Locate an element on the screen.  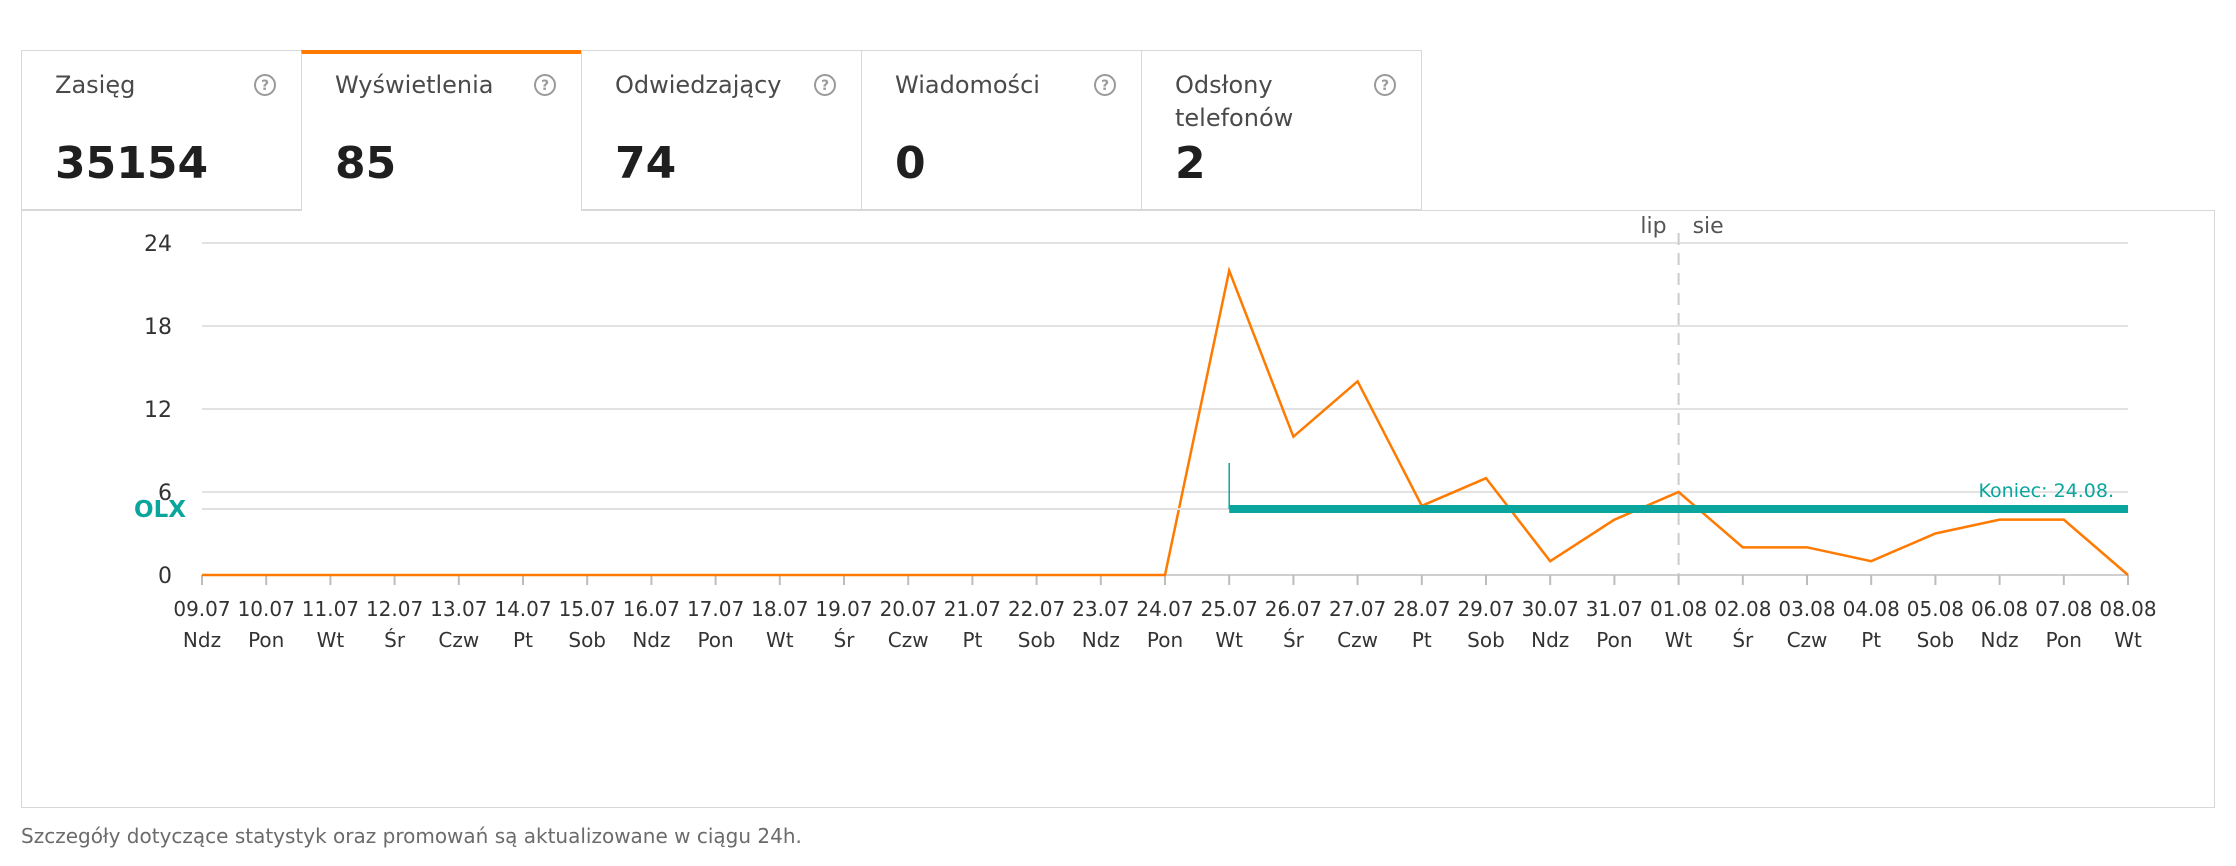
x-tick-date: 12.07 is located at coordinates (394, 609).